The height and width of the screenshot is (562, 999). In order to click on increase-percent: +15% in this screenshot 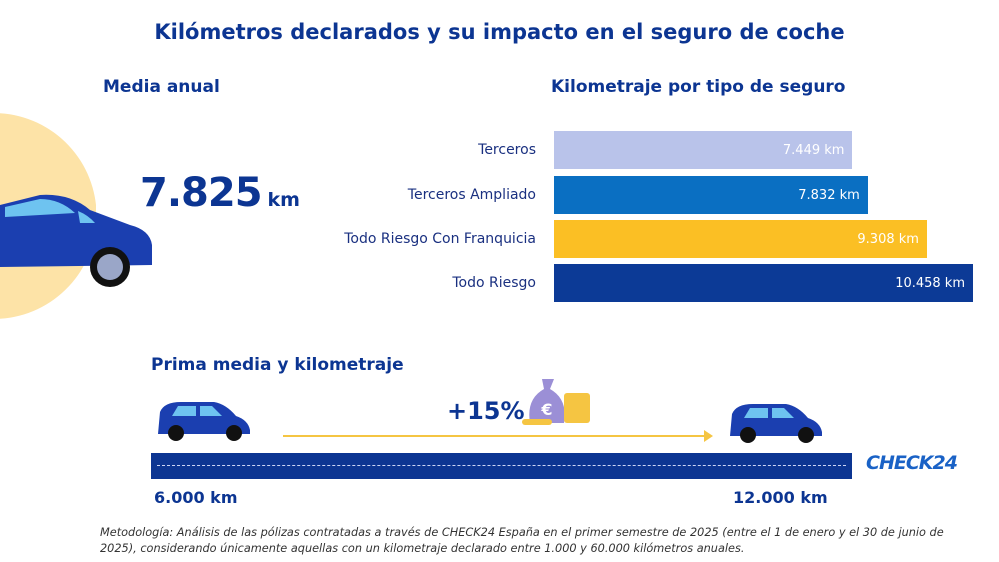, I will do `click(486, 411)`.